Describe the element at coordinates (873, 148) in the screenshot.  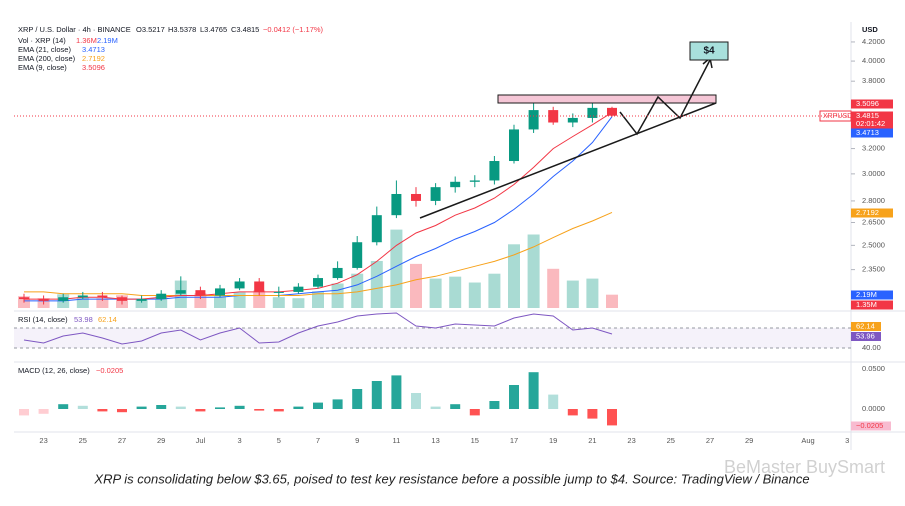
I see `y-tick-label: 3.2000` at that location.